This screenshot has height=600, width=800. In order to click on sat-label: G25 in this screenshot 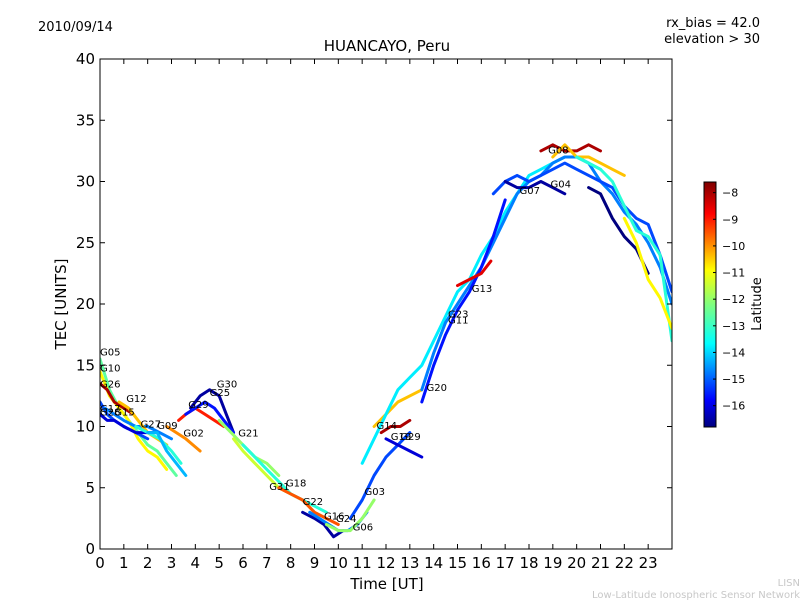, I will do `click(220, 393)`.